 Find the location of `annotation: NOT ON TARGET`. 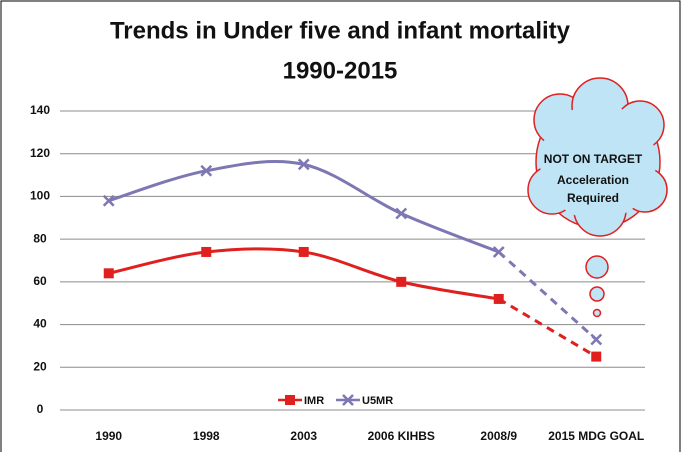

annotation: NOT ON TARGET is located at coordinates (593, 159).